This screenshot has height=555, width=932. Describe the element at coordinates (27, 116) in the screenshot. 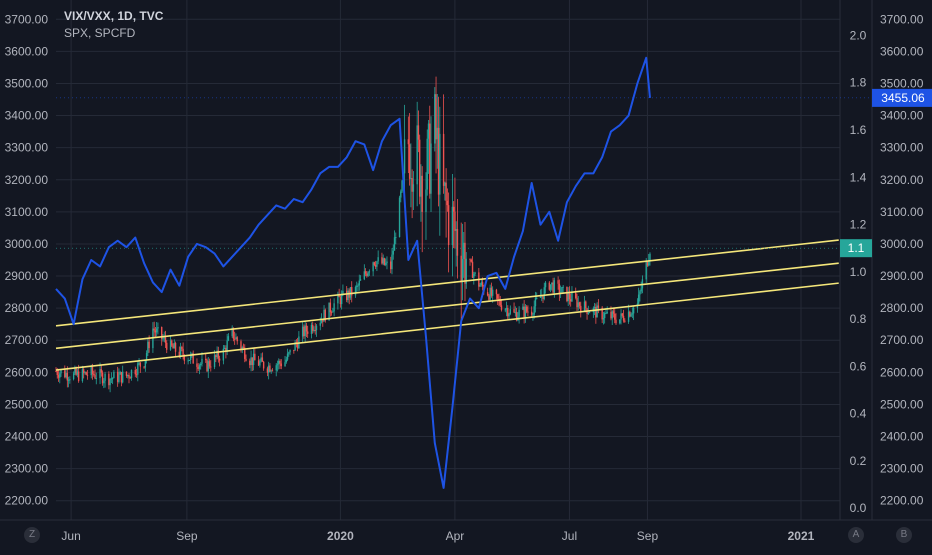

I see `left-axis-tick: 3400.00` at that location.